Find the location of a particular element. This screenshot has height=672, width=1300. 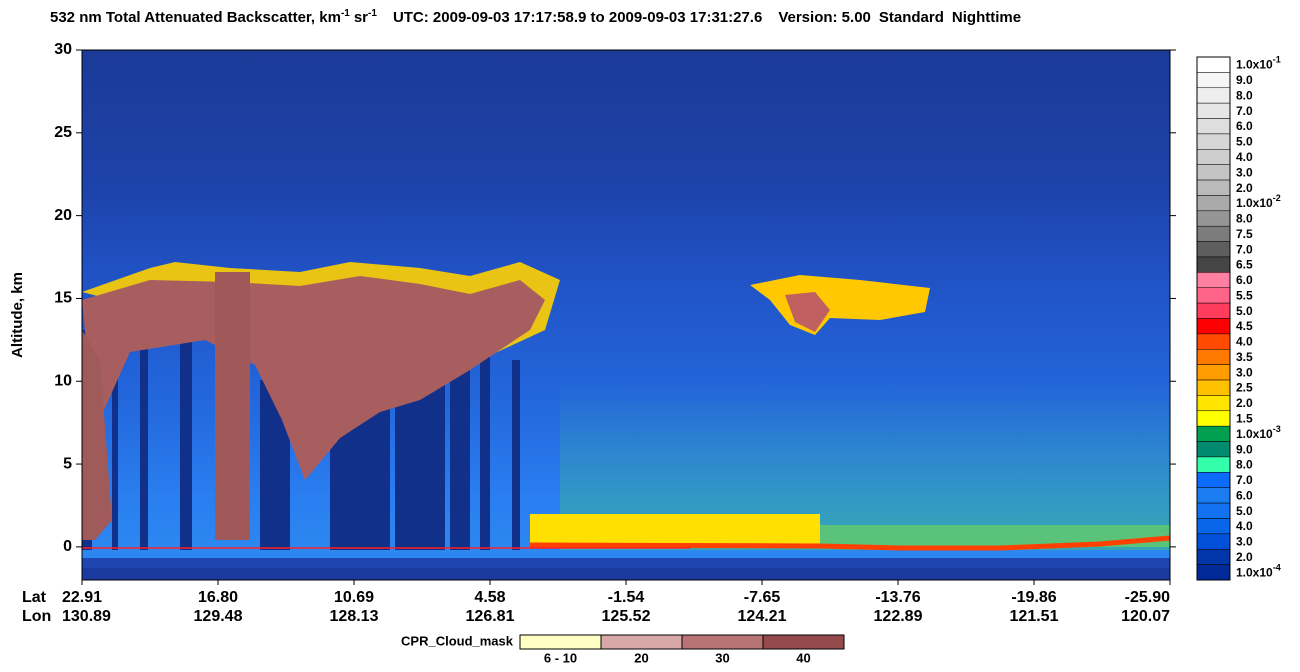

color-label: 1.0x10⁻⁴ is located at coordinates (1258, 571).